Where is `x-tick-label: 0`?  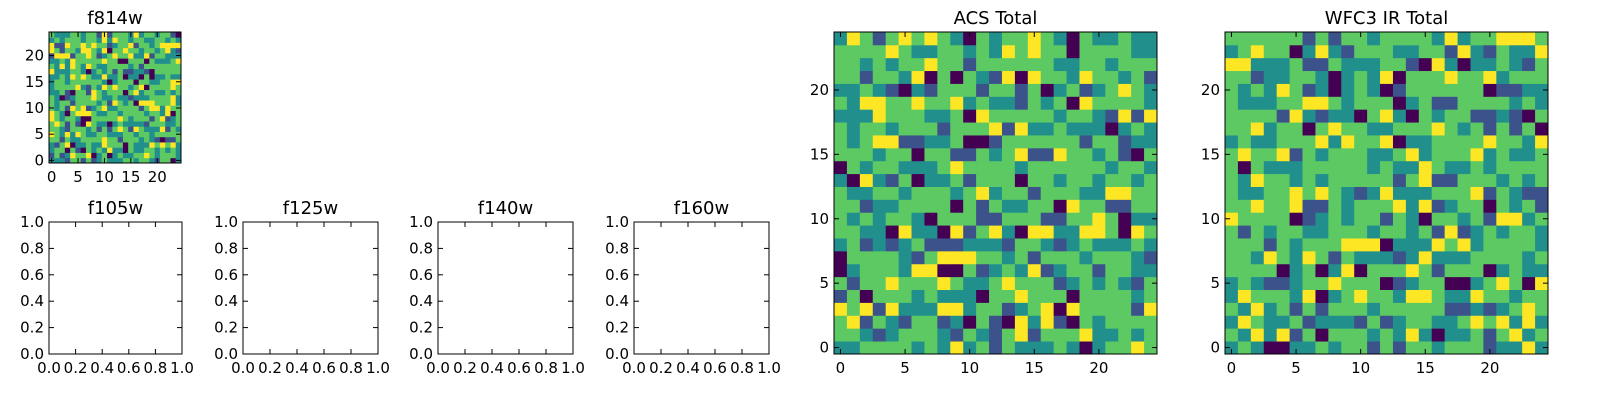 x-tick-label: 0 is located at coordinates (52, 177).